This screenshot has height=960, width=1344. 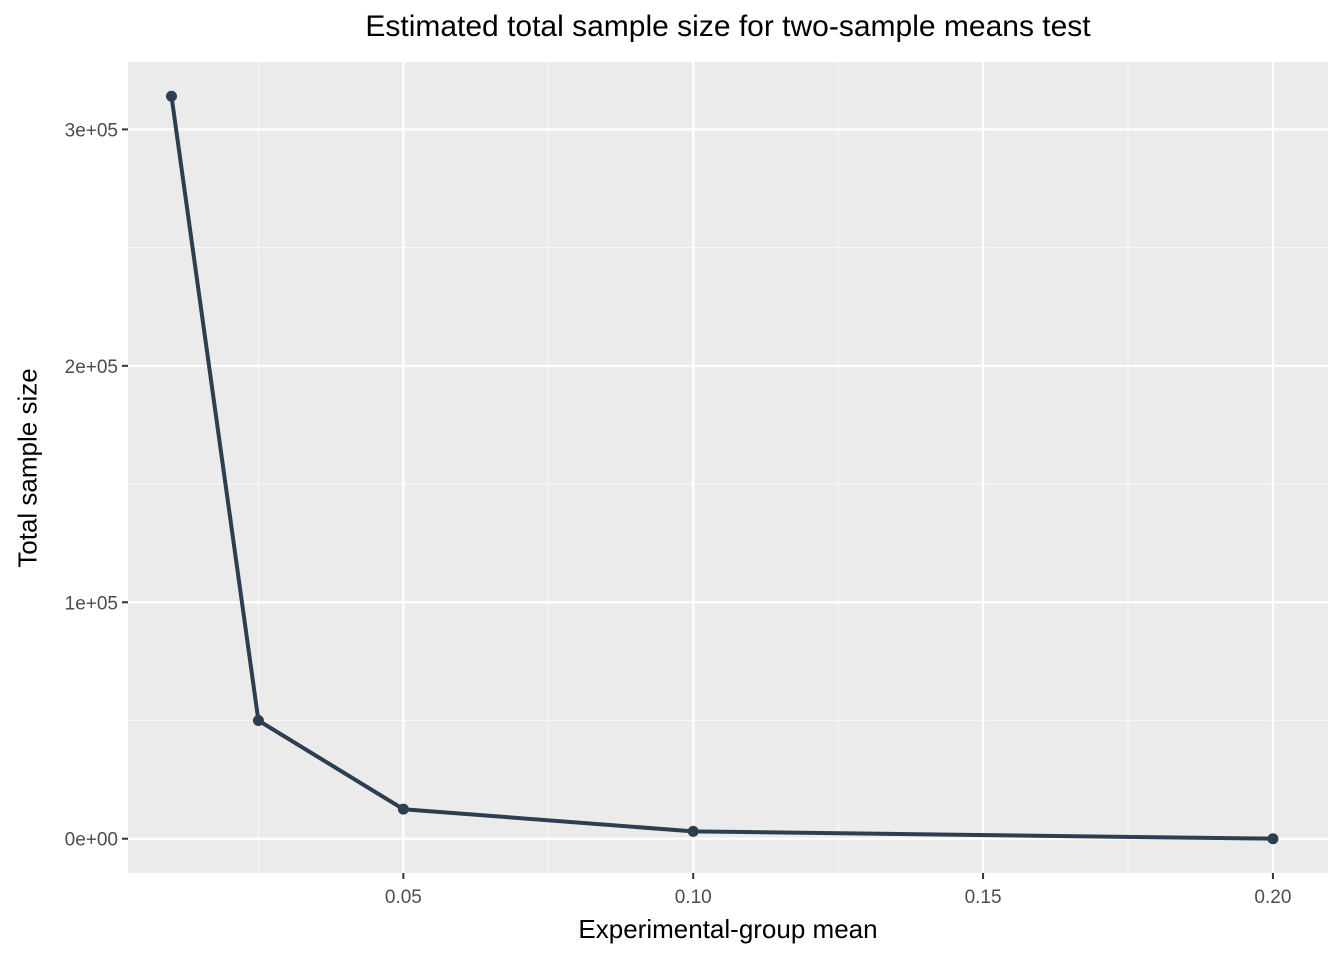 I want to click on x-tick-label: 0.15, so click(x=983, y=897).